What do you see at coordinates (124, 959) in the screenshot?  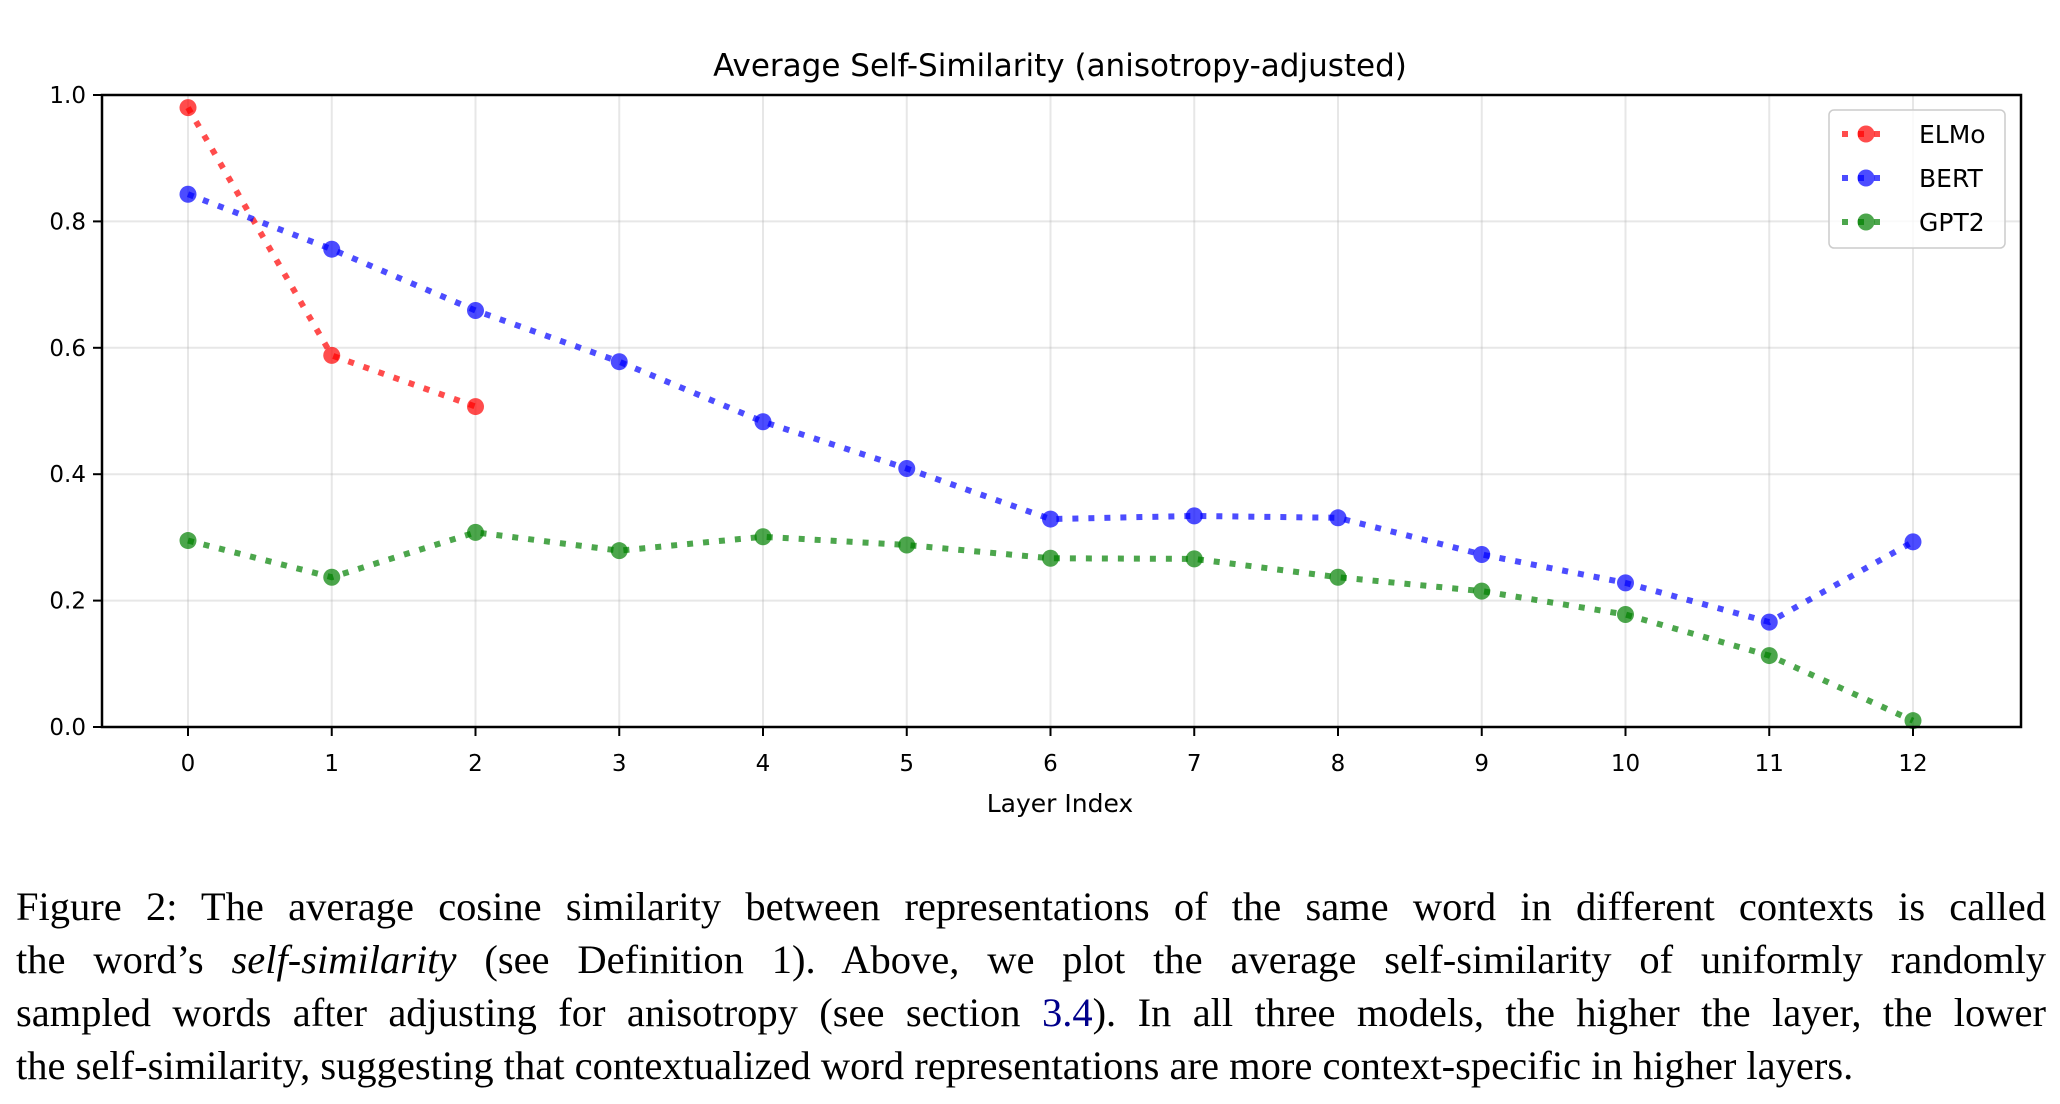 I see `caption-text: the word’s` at bounding box center [124, 959].